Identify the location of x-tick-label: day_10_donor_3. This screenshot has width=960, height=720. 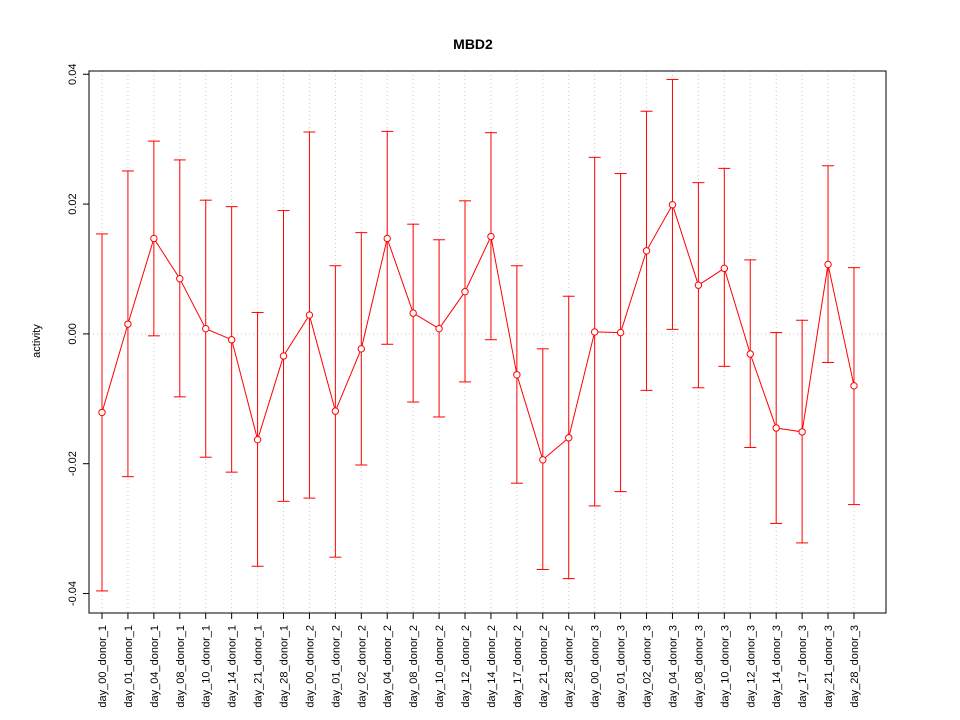
(725, 666).